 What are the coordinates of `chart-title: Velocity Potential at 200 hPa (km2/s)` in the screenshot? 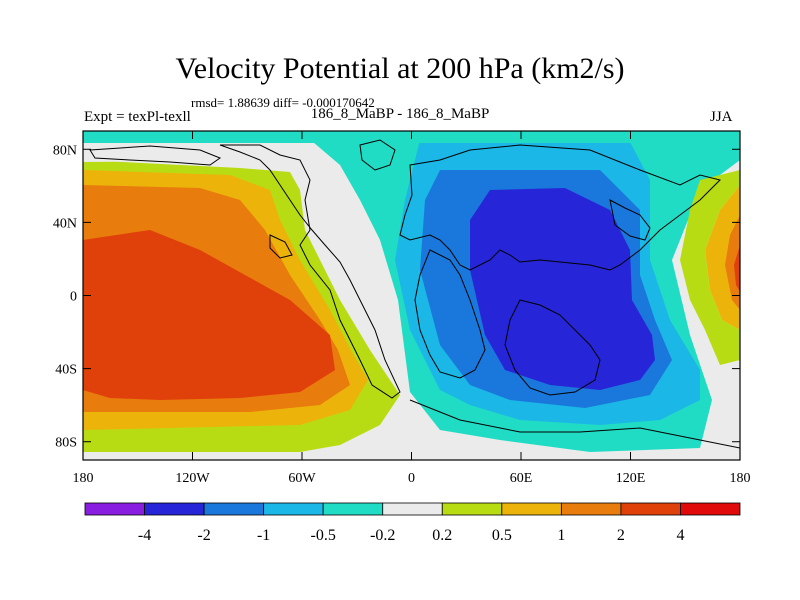 It's located at (400, 68).